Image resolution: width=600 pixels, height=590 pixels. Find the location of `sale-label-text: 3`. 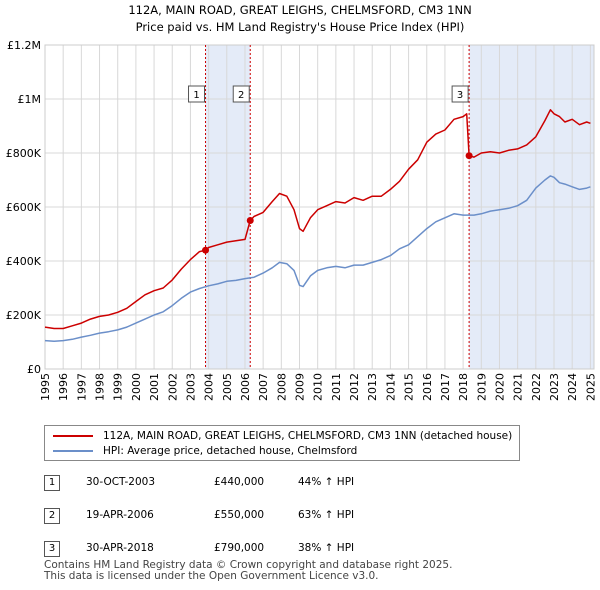

sale-label-text: 3 is located at coordinates (460, 95).